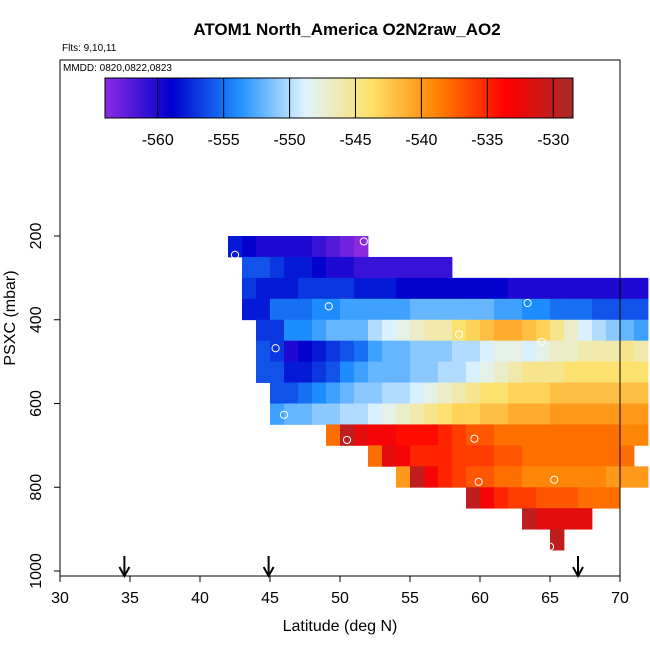 This screenshot has width=650, height=650. What do you see at coordinates (290, 140) in the screenshot?
I see `colorbar-tick-label: -550` at bounding box center [290, 140].